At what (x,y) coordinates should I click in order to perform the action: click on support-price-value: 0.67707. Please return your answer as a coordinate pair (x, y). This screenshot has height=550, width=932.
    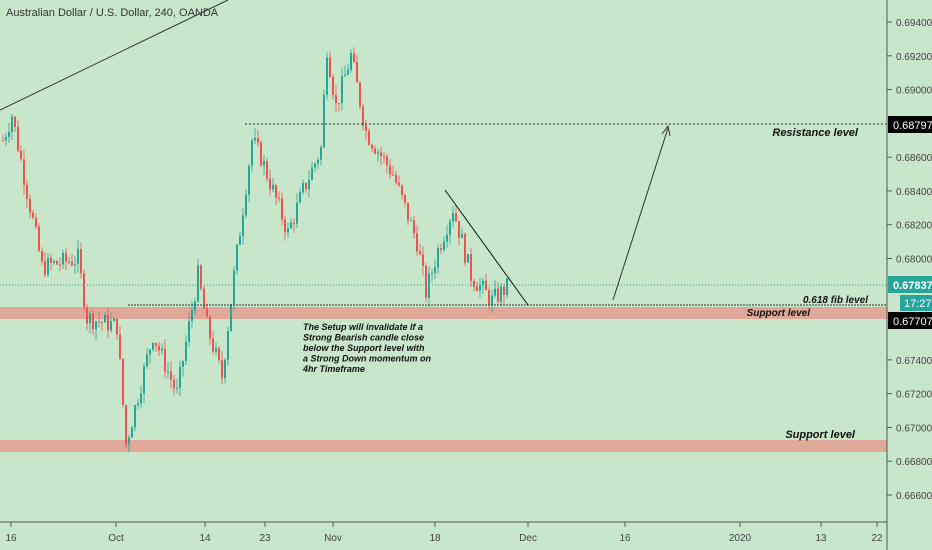
    Looking at the image, I should click on (912, 322).